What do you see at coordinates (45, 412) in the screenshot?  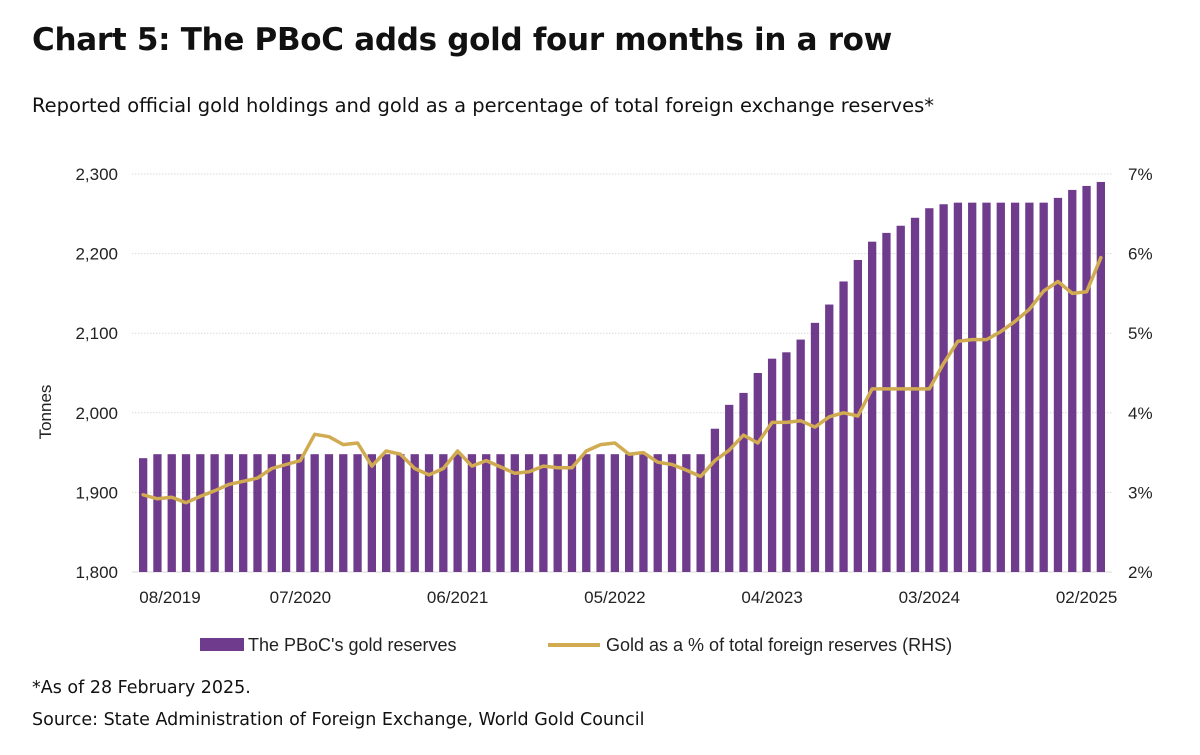 I see `y-axis-label: Tonnes` at bounding box center [45, 412].